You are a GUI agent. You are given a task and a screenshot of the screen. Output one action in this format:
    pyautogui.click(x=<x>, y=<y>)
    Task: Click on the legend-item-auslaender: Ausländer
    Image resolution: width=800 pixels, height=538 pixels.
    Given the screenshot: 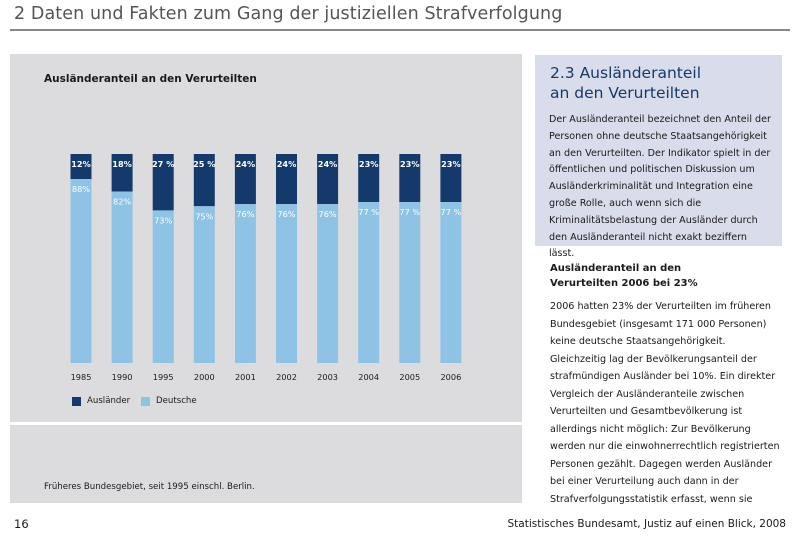 What is the action you would take?
    pyautogui.click(x=101, y=401)
    